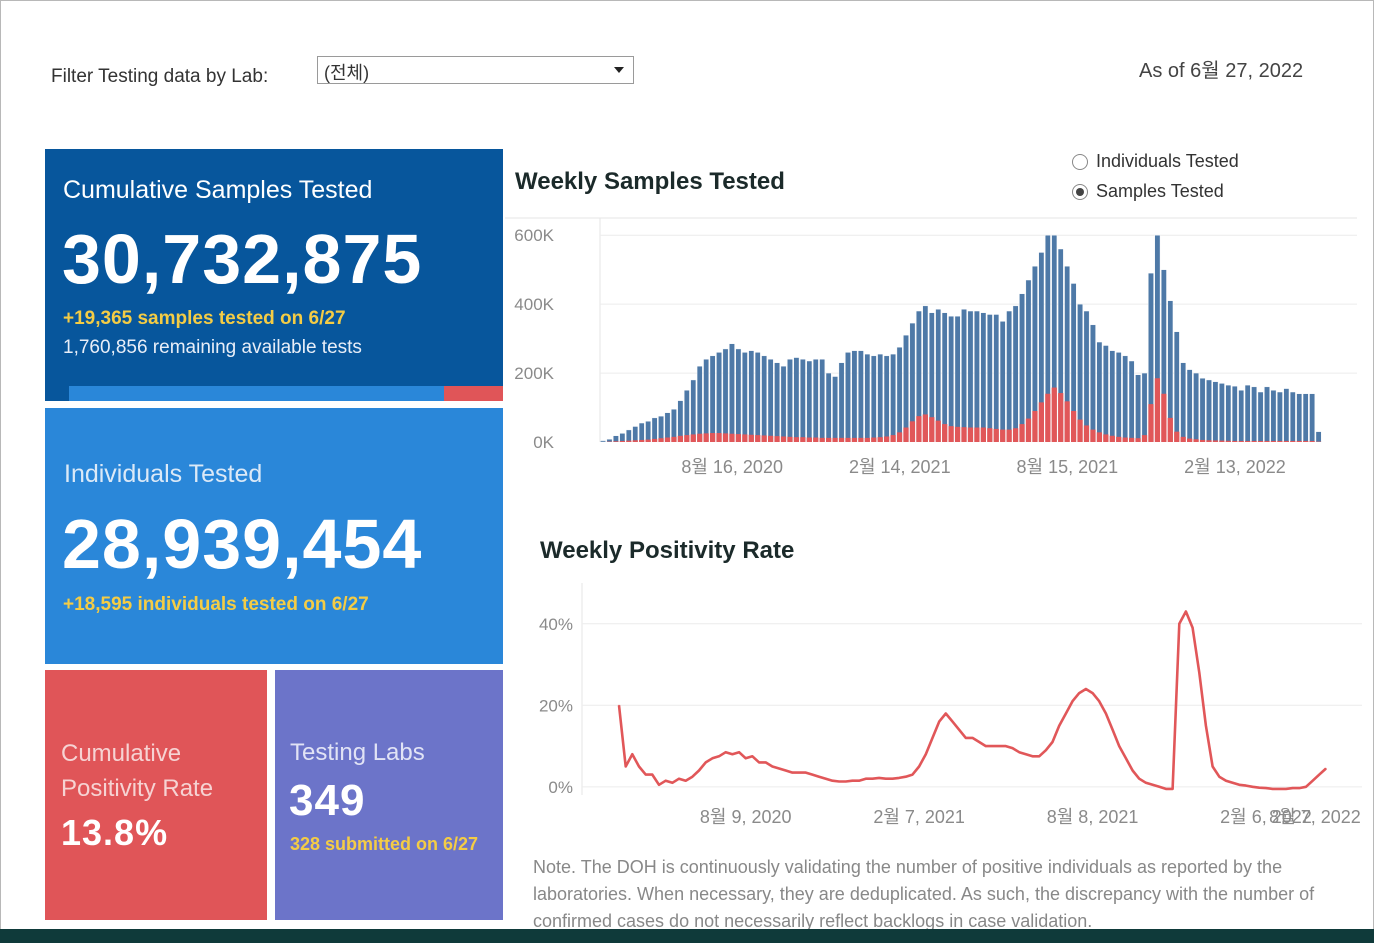 This screenshot has height=943, width=1374. Describe the element at coordinates (475, 70) in the screenshot. I see `lab-filter-dropdown: (전체)` at that location.